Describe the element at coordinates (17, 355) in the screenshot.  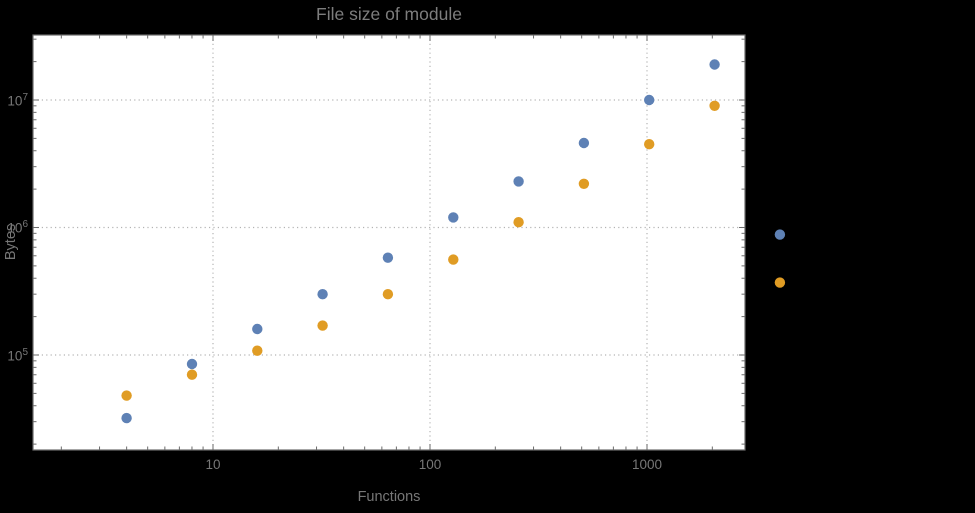
I see `y-tick-label-1e5: 10⁵` at that location.